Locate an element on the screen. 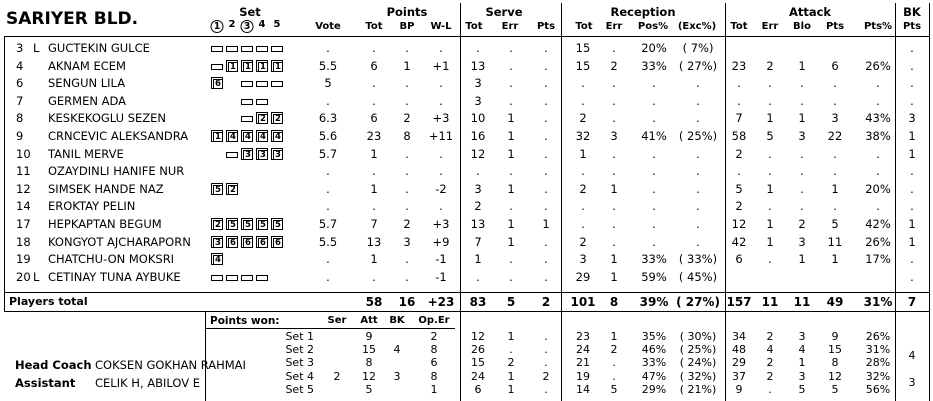 The height and width of the screenshot is (401, 933). subheader-r-tot: Tot is located at coordinates (584, 26).